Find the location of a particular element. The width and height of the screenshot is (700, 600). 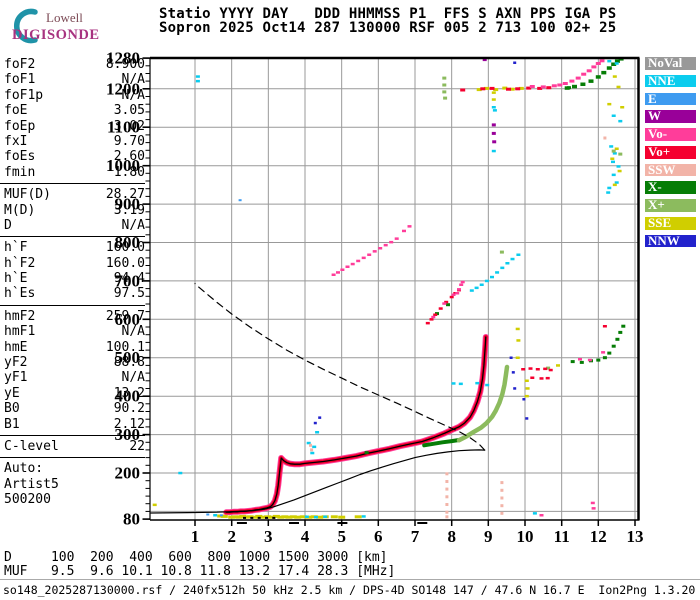

autoscaling-info: Auto: is located at coordinates (24, 469).